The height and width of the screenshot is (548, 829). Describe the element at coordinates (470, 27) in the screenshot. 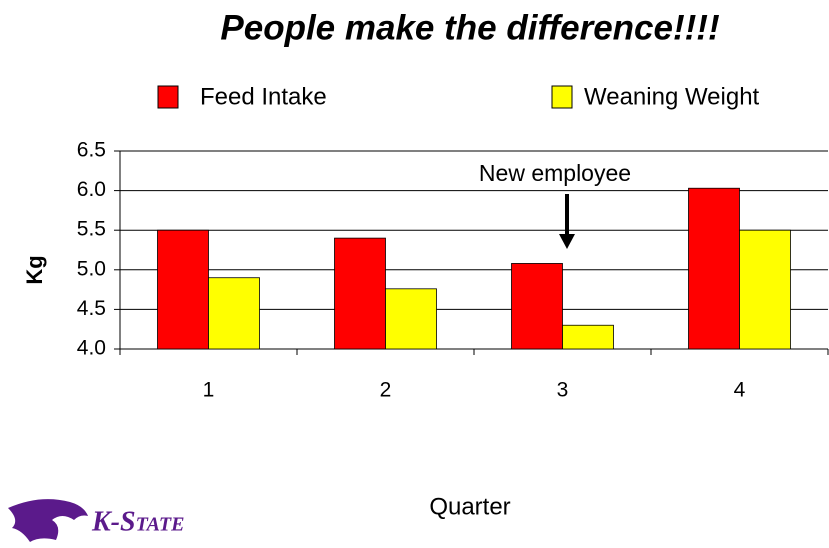

I see `chart-title: People make the difference!!!!` at that location.